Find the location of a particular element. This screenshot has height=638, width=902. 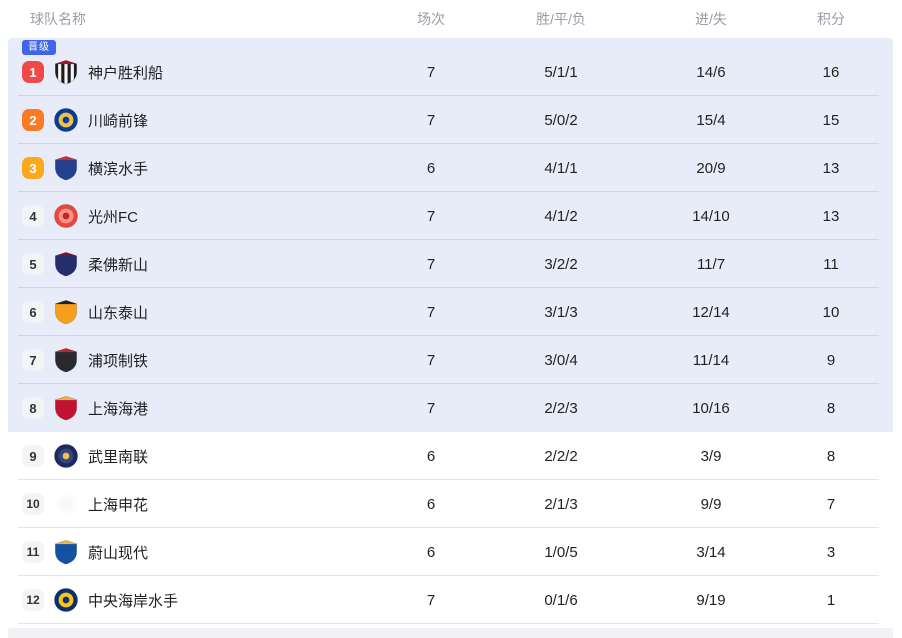

table-row: 2 川崎前锋 7 5/0/2 15/4 15 is located at coordinates (450, 120).